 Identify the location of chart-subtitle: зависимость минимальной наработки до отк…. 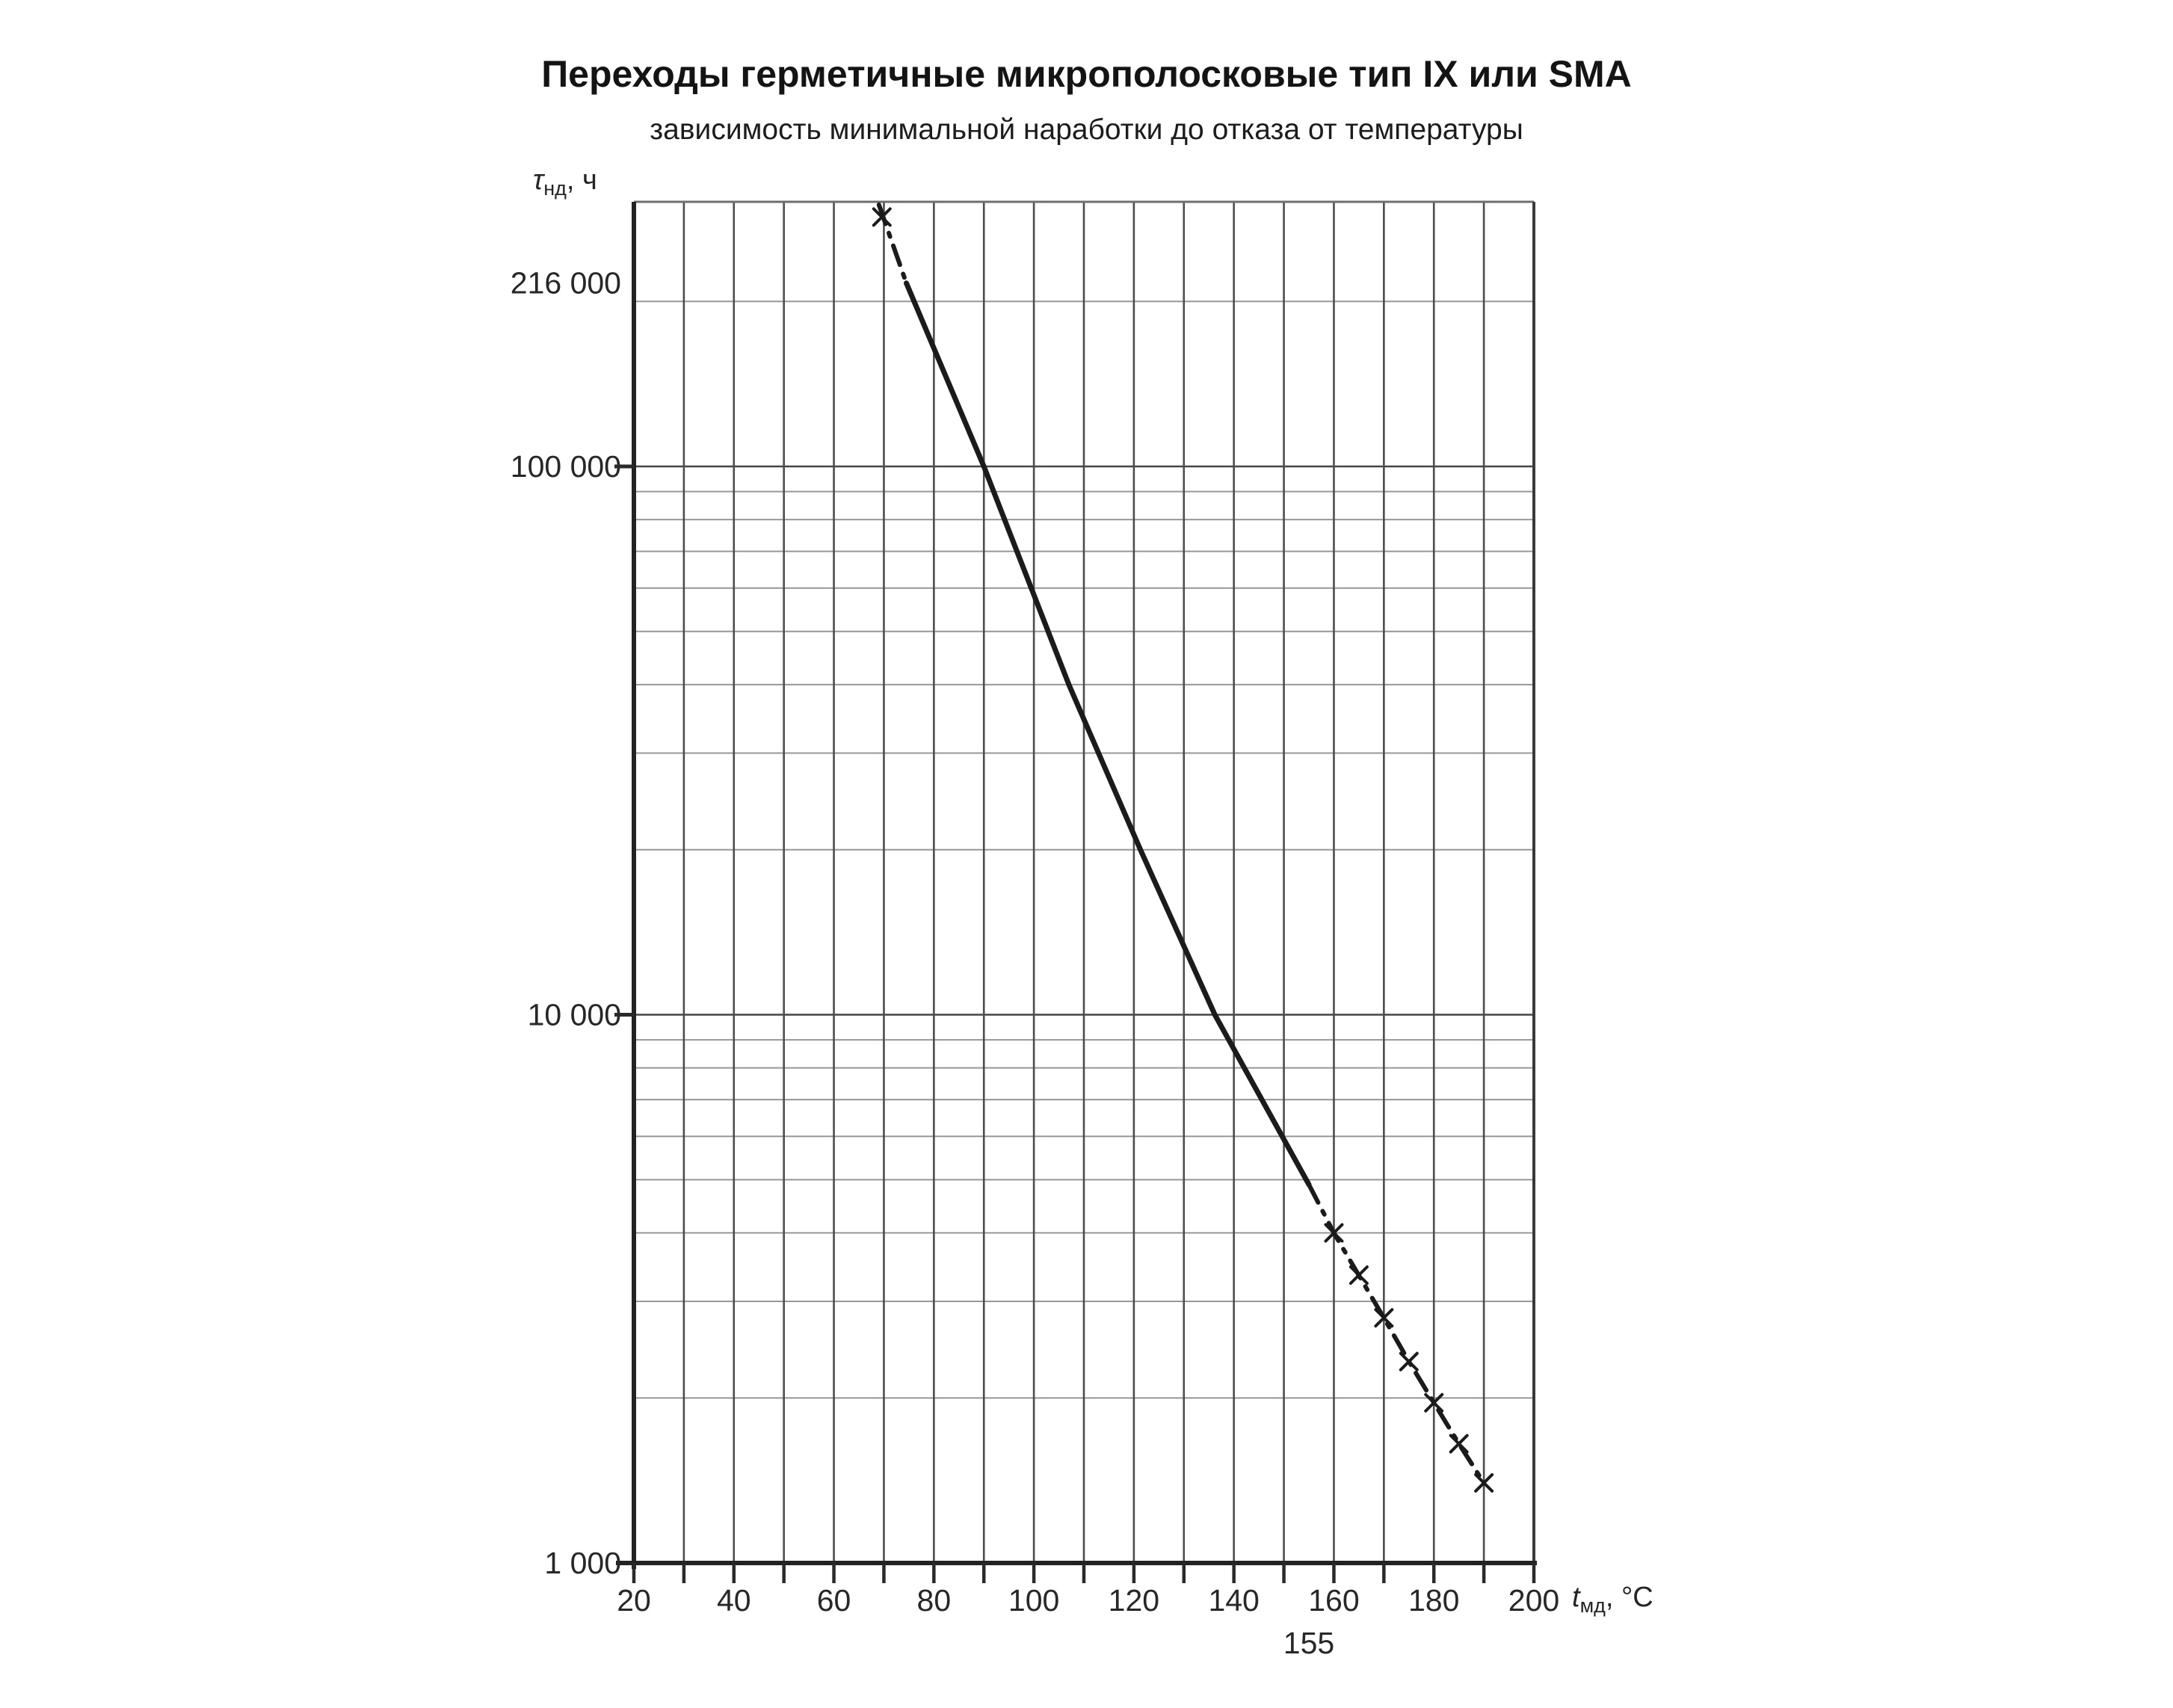
(1086, 130).